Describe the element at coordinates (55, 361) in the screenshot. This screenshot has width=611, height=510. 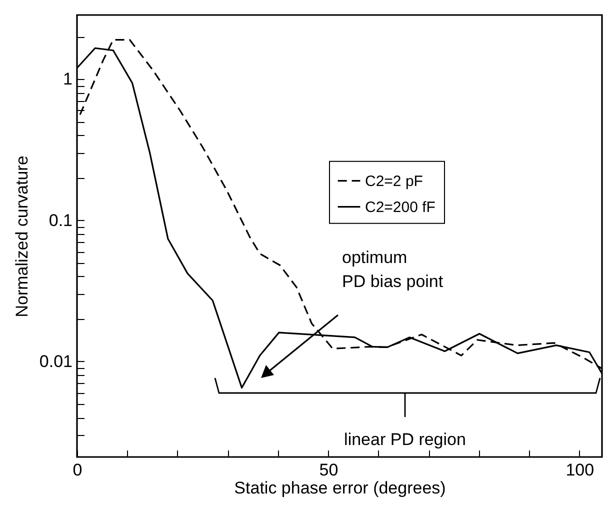
I see `y-tick-label: 0.01` at that location.